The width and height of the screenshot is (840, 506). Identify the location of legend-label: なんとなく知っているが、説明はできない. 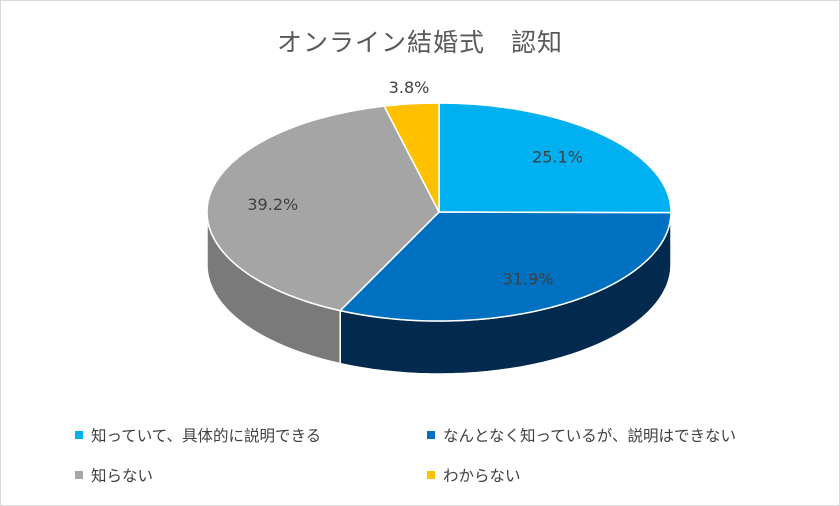
(589, 436).